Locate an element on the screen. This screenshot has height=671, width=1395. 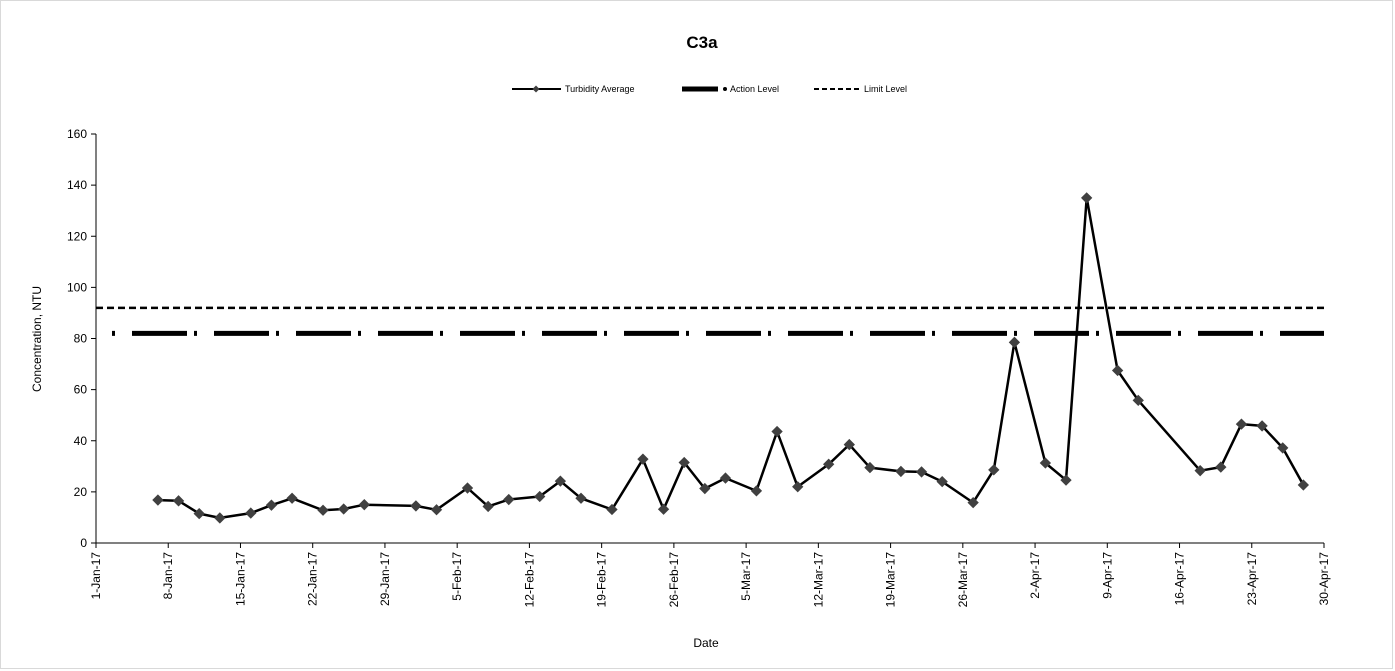
legend-swatch-action-dot is located at coordinates (725, 89).